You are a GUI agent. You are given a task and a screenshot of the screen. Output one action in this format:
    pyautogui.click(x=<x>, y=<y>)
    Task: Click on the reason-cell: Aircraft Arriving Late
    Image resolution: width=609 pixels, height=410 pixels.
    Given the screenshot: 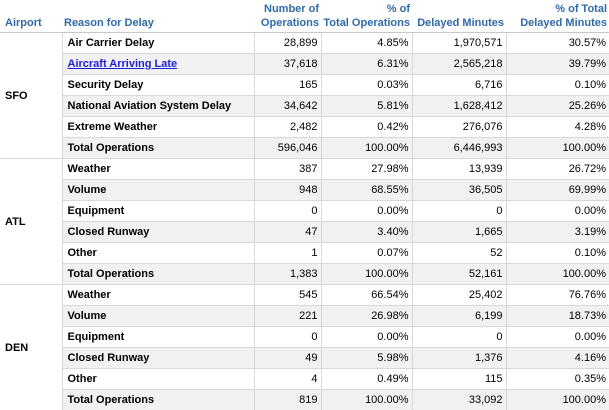 What is the action you would take?
    pyautogui.click(x=158, y=64)
    